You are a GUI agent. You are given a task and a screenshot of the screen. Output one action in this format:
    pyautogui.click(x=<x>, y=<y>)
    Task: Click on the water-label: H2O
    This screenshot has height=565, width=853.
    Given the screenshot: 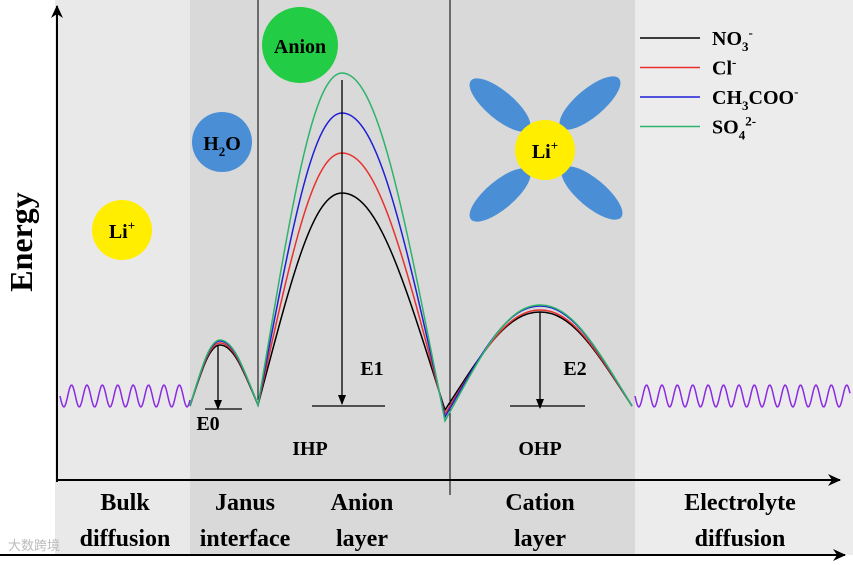 What is the action you would take?
    pyautogui.click(x=222, y=146)
    